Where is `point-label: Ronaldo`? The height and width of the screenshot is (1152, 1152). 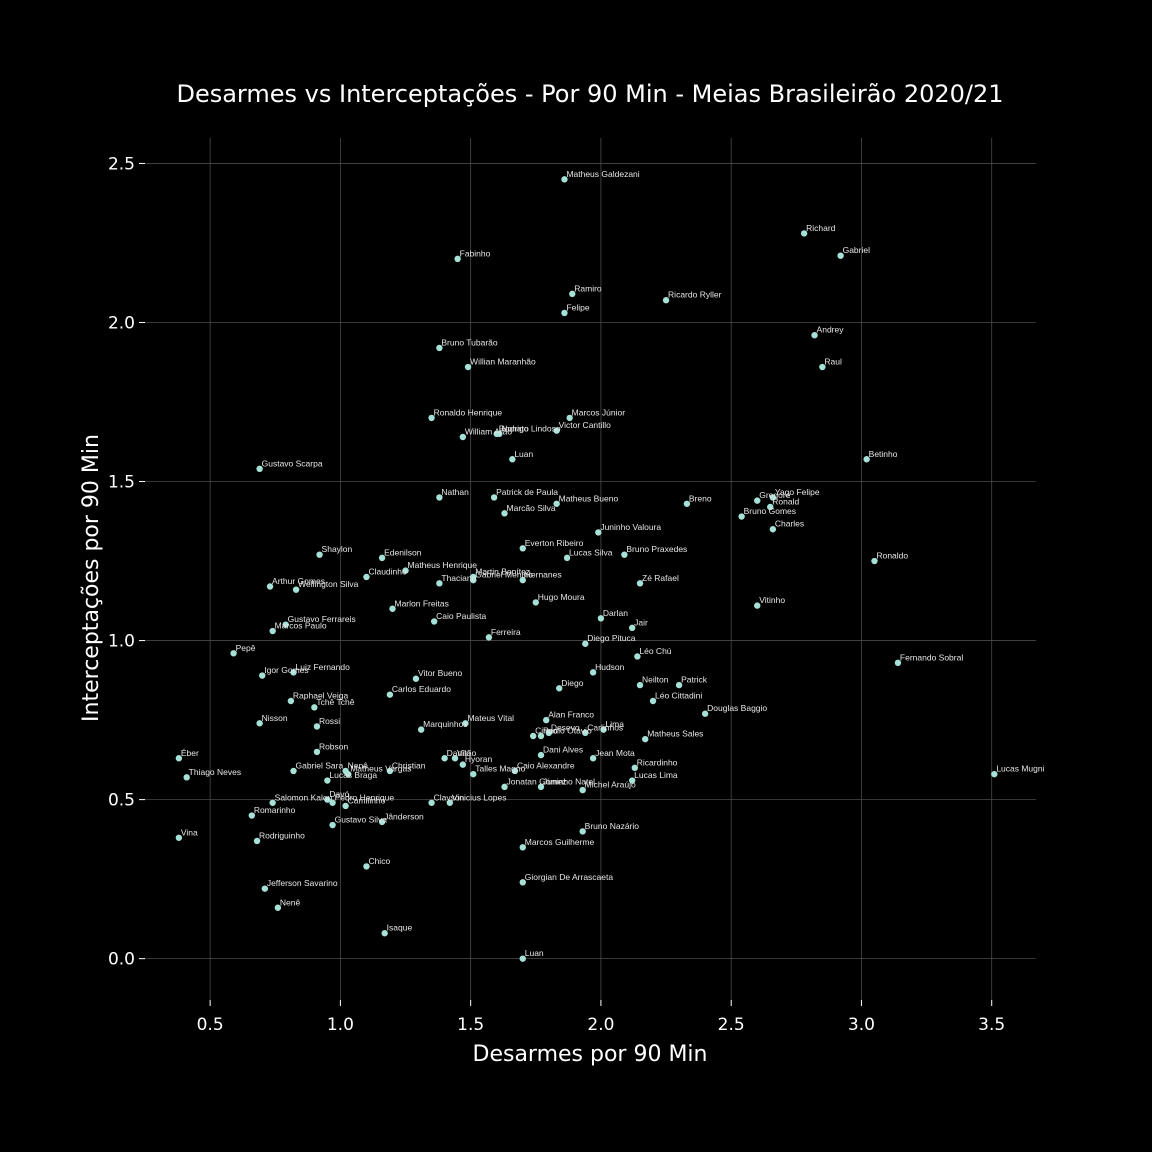 point-label: Ronaldo is located at coordinates (892, 556).